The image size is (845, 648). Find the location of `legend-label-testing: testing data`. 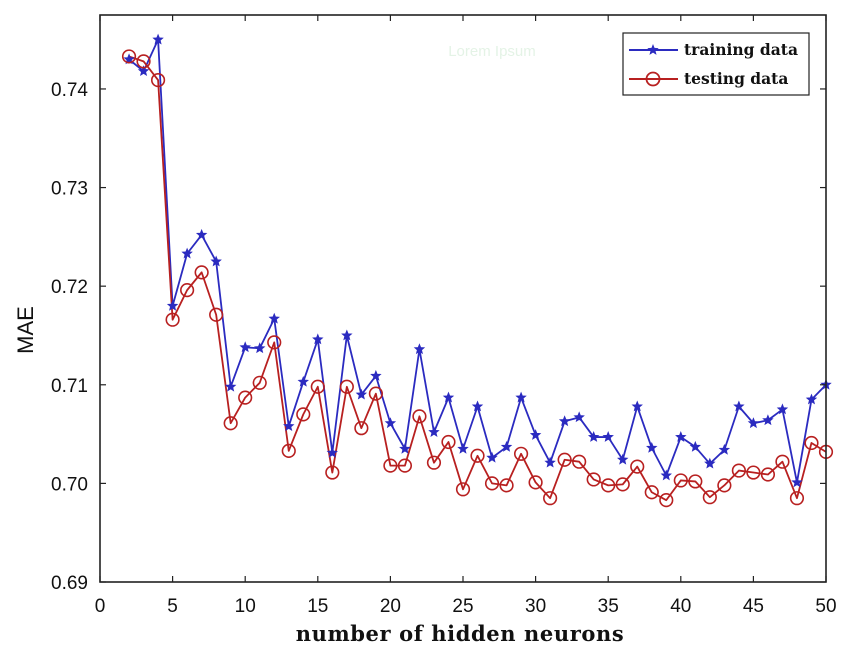

legend-label-testing: testing data is located at coordinates (736, 78).